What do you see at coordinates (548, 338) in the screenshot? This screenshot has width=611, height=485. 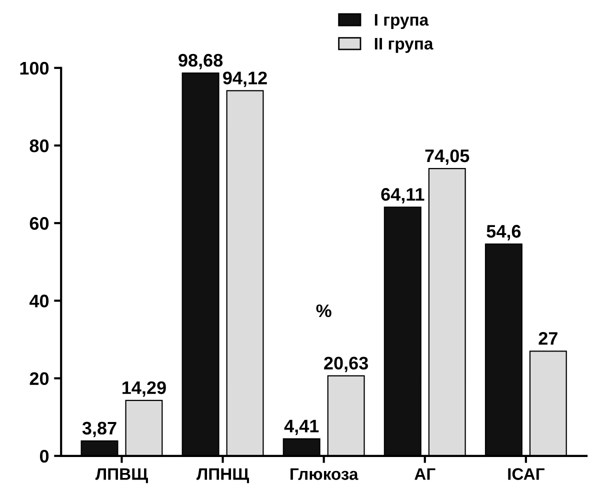 I see `data-label: 27` at bounding box center [548, 338].